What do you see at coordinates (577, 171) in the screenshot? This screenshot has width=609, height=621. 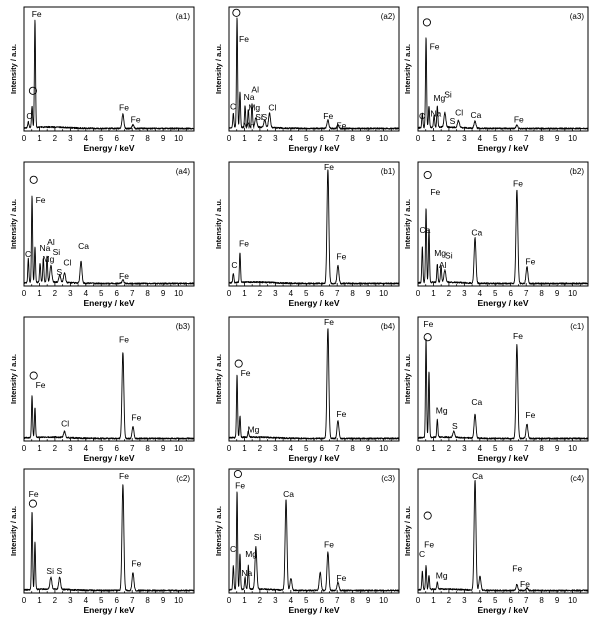 I see `panel-label: (b2)` at bounding box center [577, 171].